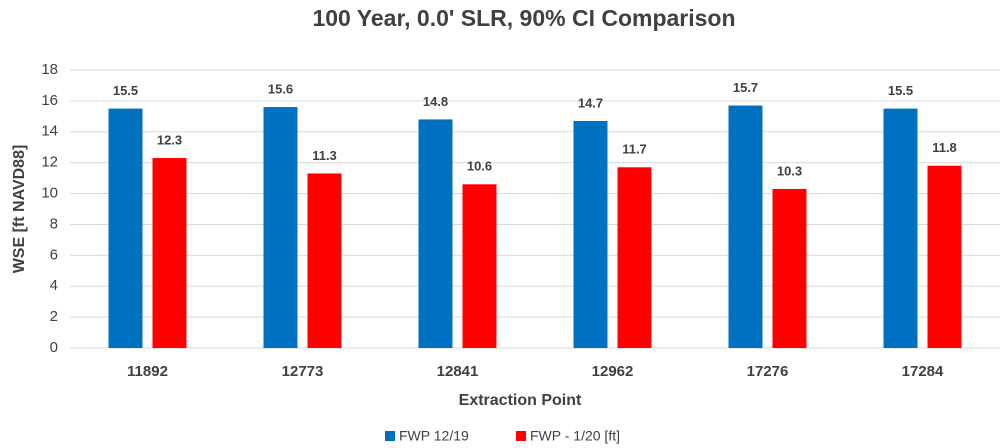  What do you see at coordinates (944, 147) in the screenshot?
I see `data-label: 11.8` at bounding box center [944, 147].